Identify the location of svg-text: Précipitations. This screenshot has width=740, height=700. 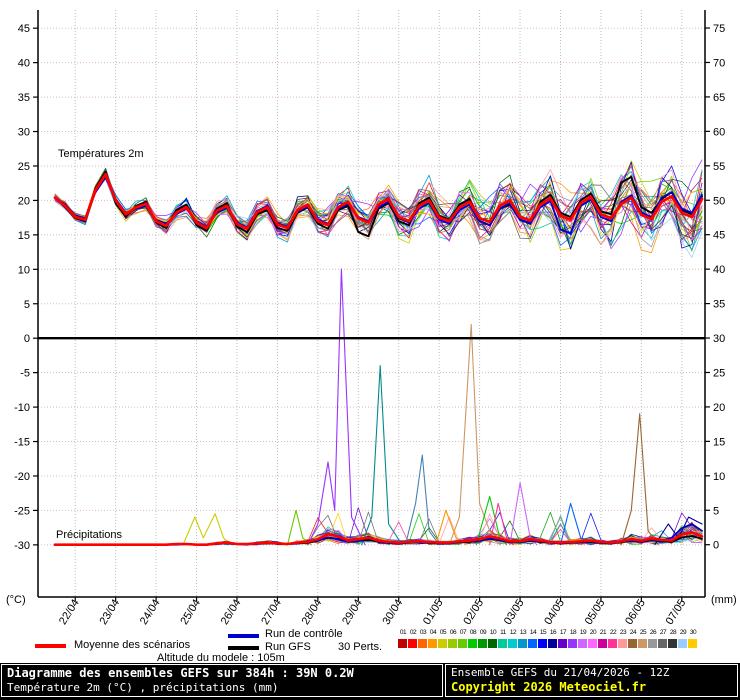
(89, 535).